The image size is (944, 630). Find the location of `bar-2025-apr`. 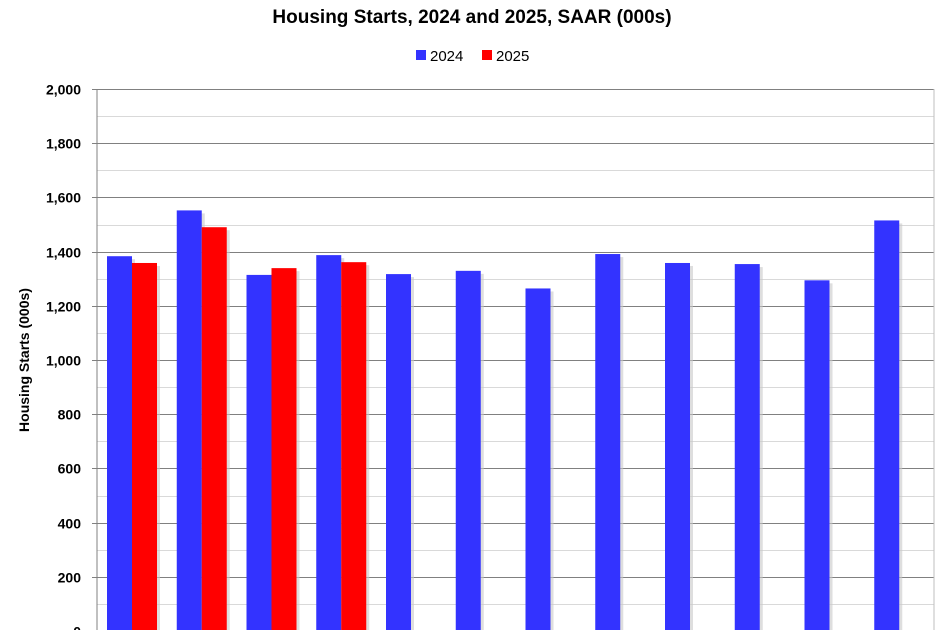

bar-2025-apr is located at coordinates (354, 446).